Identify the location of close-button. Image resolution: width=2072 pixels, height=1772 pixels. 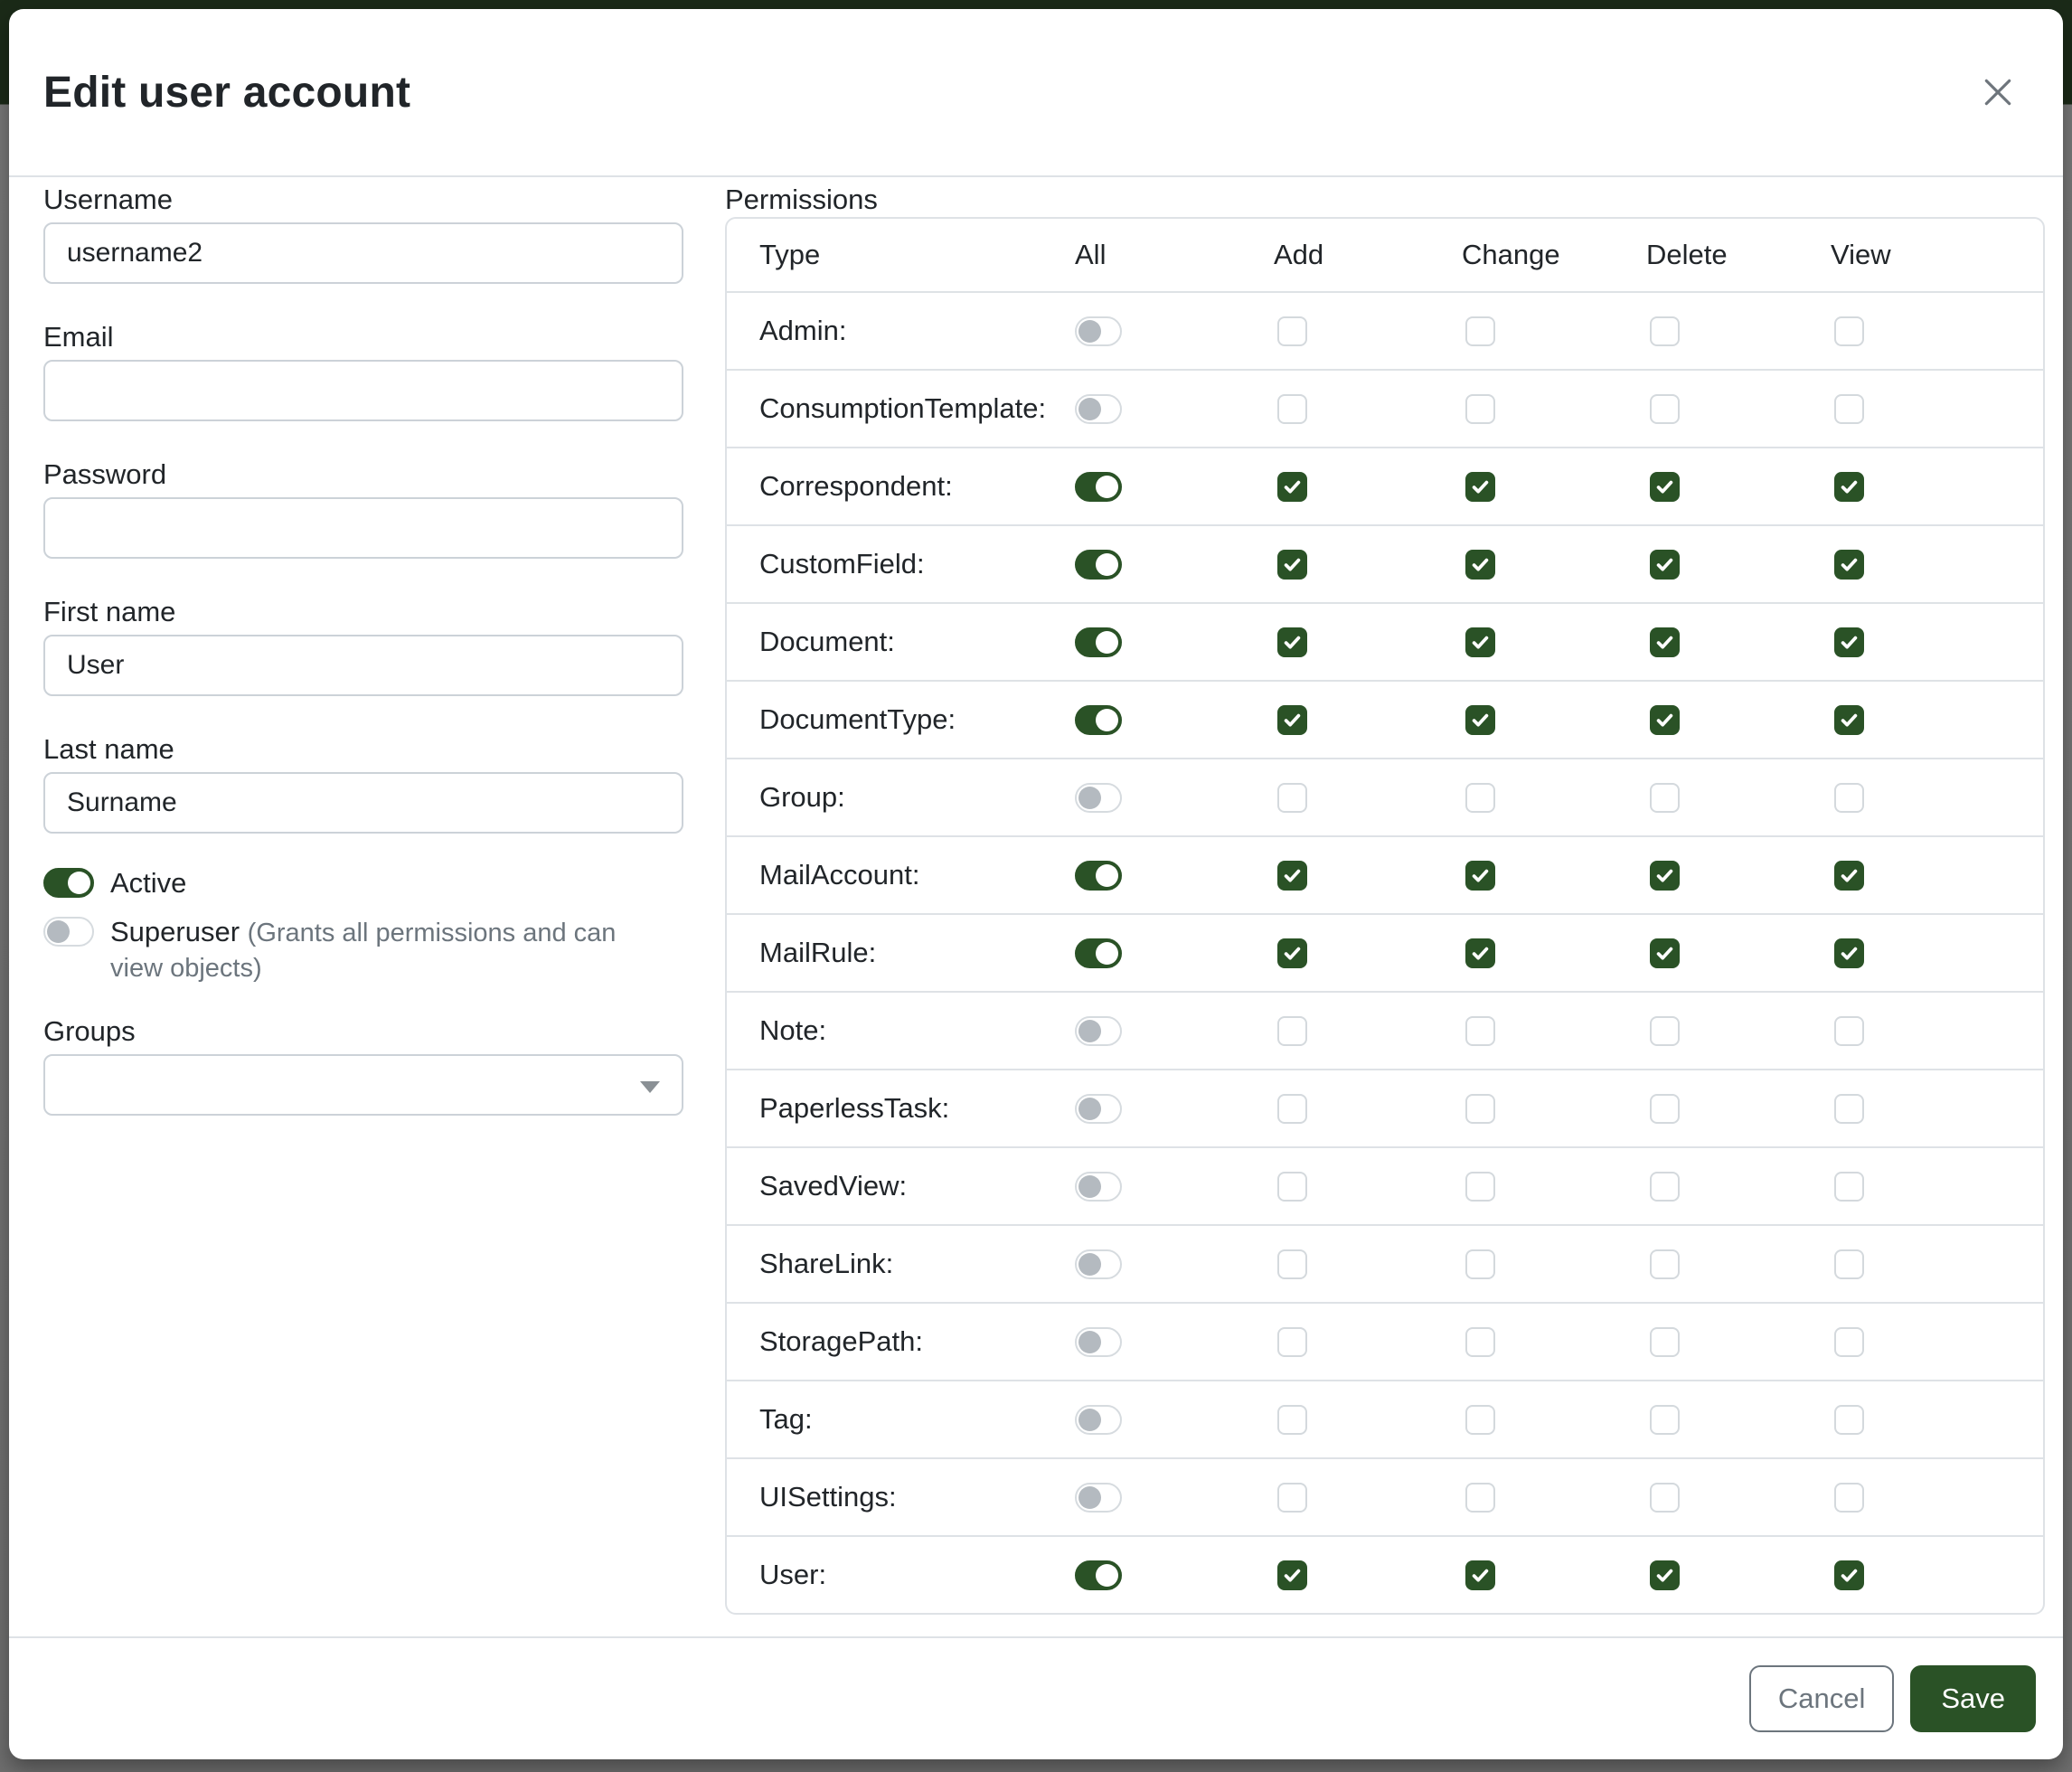
(1998, 92).